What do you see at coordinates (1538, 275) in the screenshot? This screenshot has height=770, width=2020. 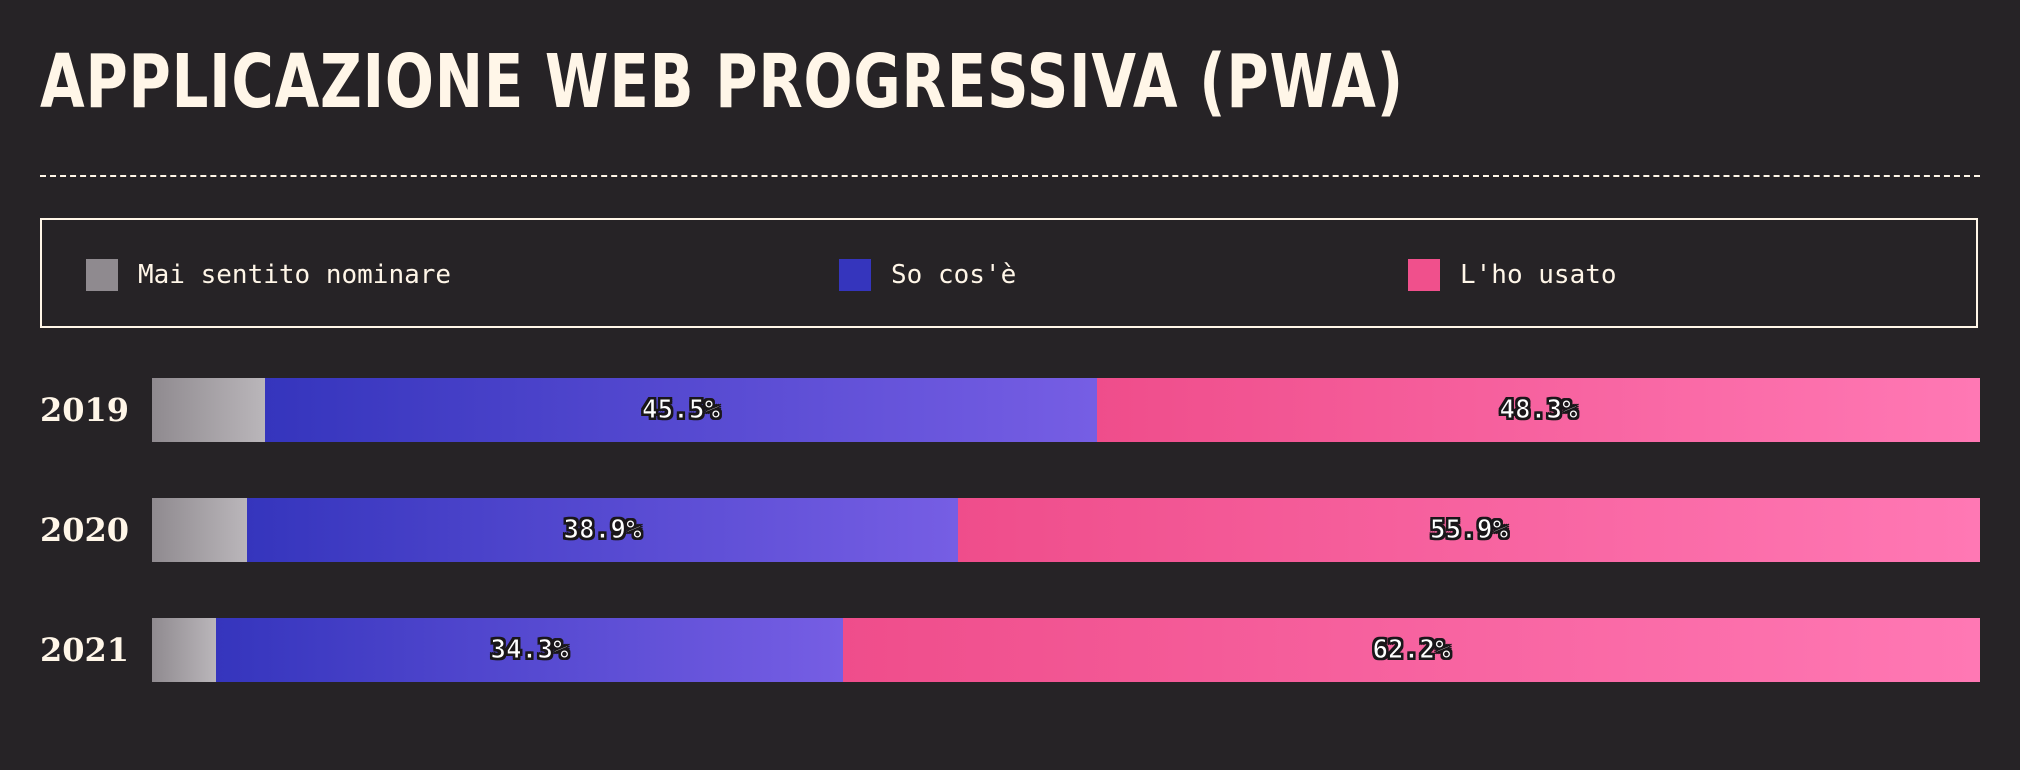 I see `legend-label-used-it: L'ho usato` at bounding box center [1538, 275].